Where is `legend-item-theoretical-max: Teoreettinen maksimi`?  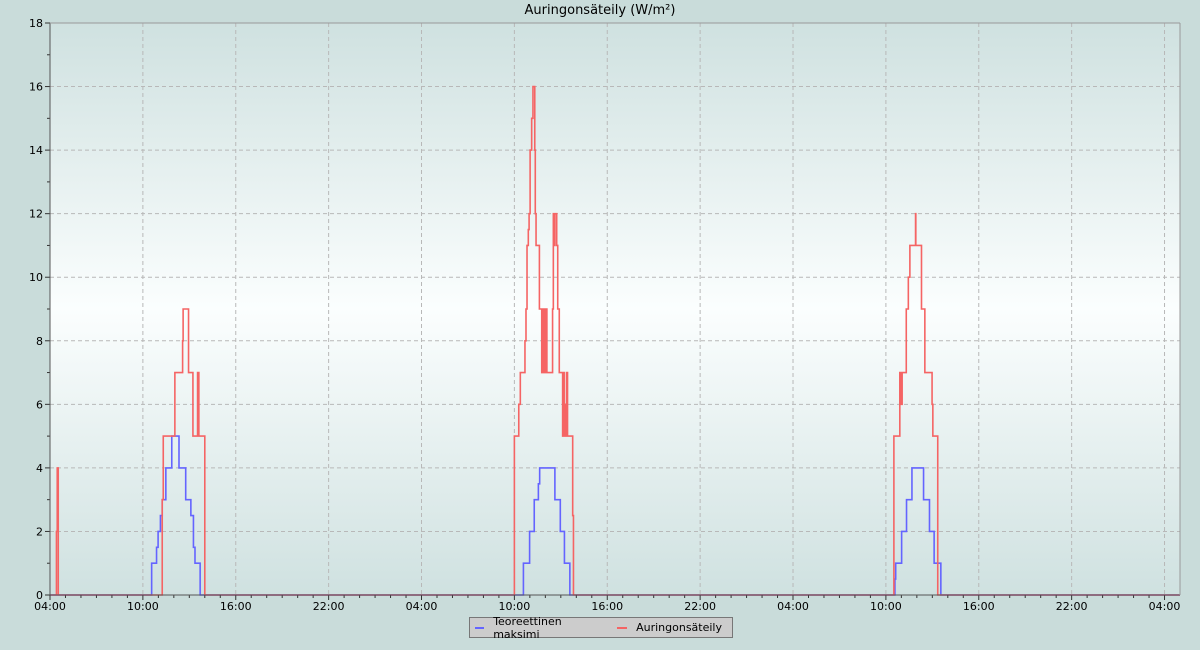 legend-item-theoretical-max: Teoreettinen maksimi is located at coordinates (538, 628).